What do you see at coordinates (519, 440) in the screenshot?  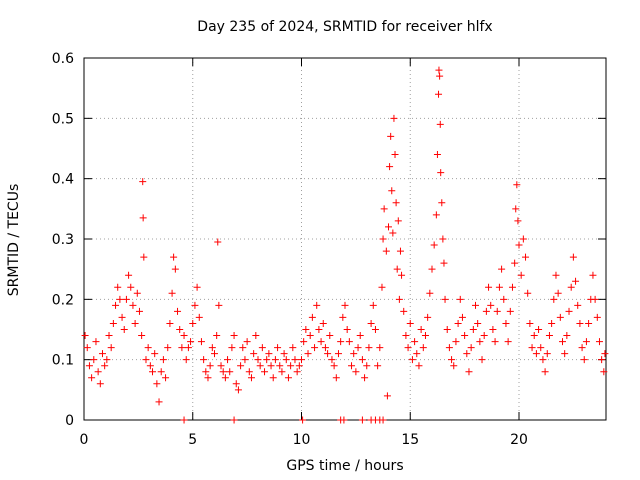 I see `x-tick-label: 20` at bounding box center [519, 440].